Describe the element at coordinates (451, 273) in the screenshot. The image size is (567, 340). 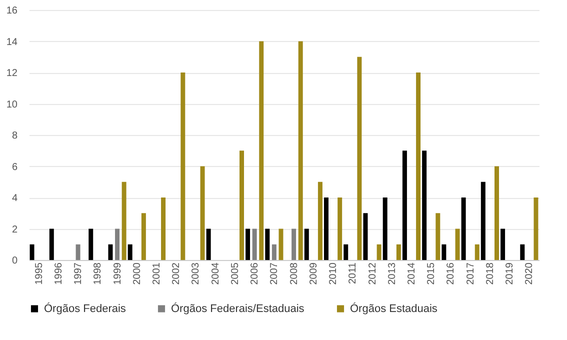
I see `x-tick-label: 2016` at that location.